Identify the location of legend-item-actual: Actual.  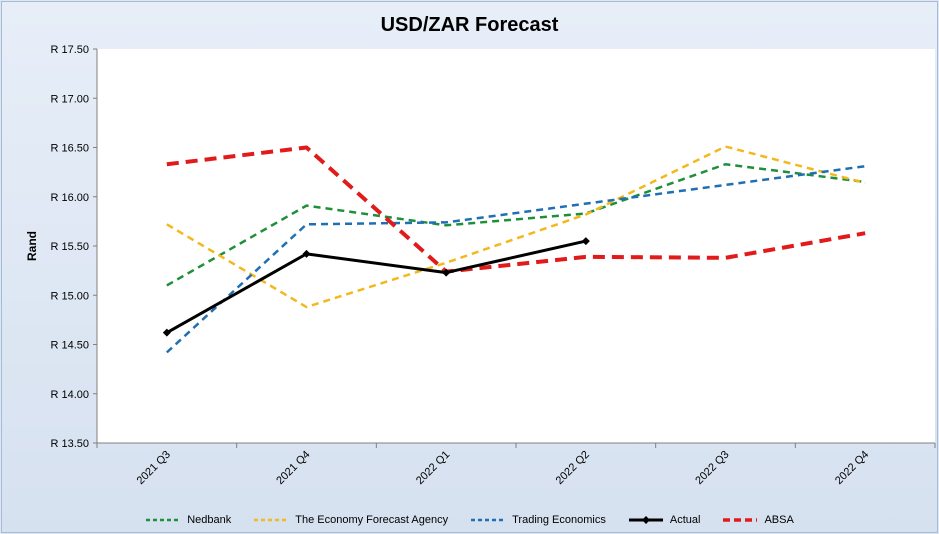
(664, 520).